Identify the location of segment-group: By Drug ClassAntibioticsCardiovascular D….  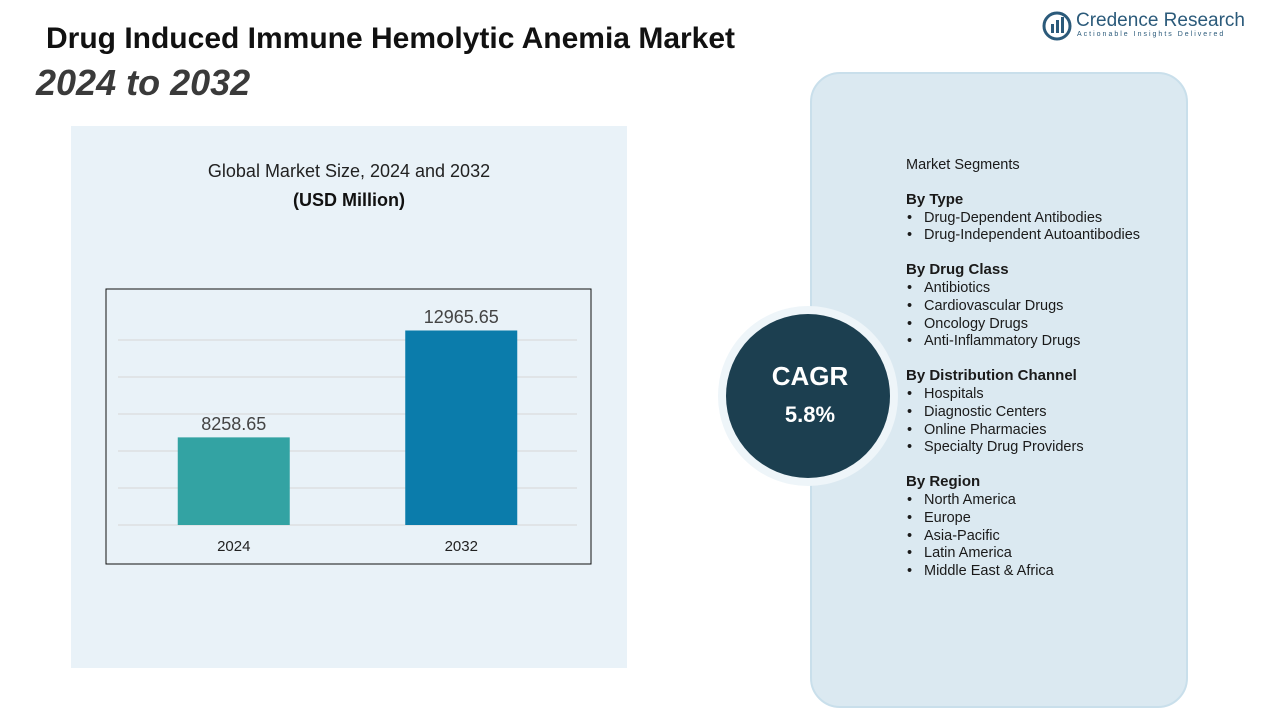
(1036, 306).